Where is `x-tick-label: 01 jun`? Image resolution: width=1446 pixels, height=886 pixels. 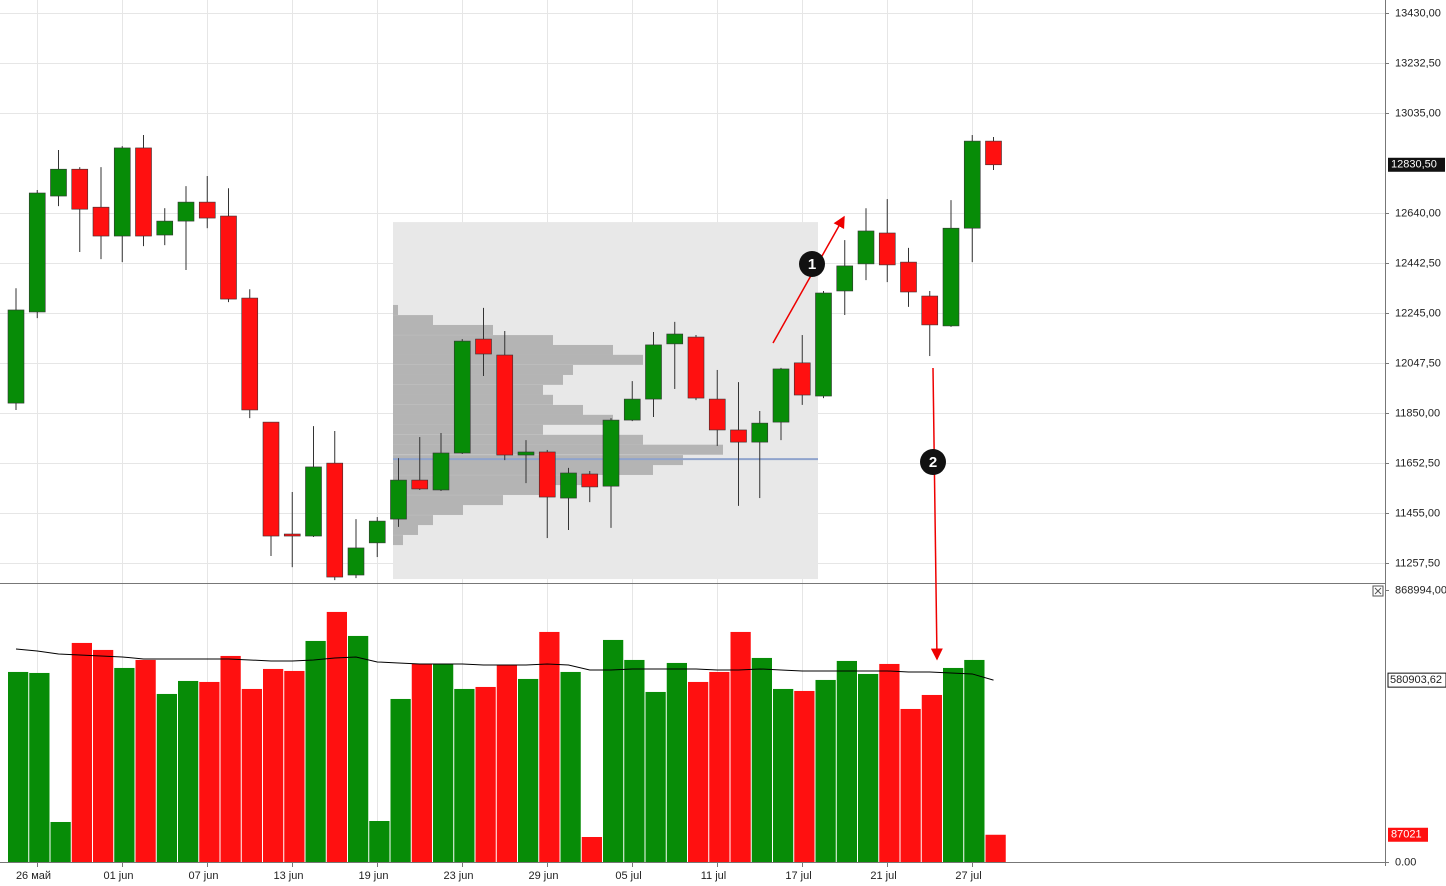
x-tick-label: 01 jun is located at coordinates (119, 876).